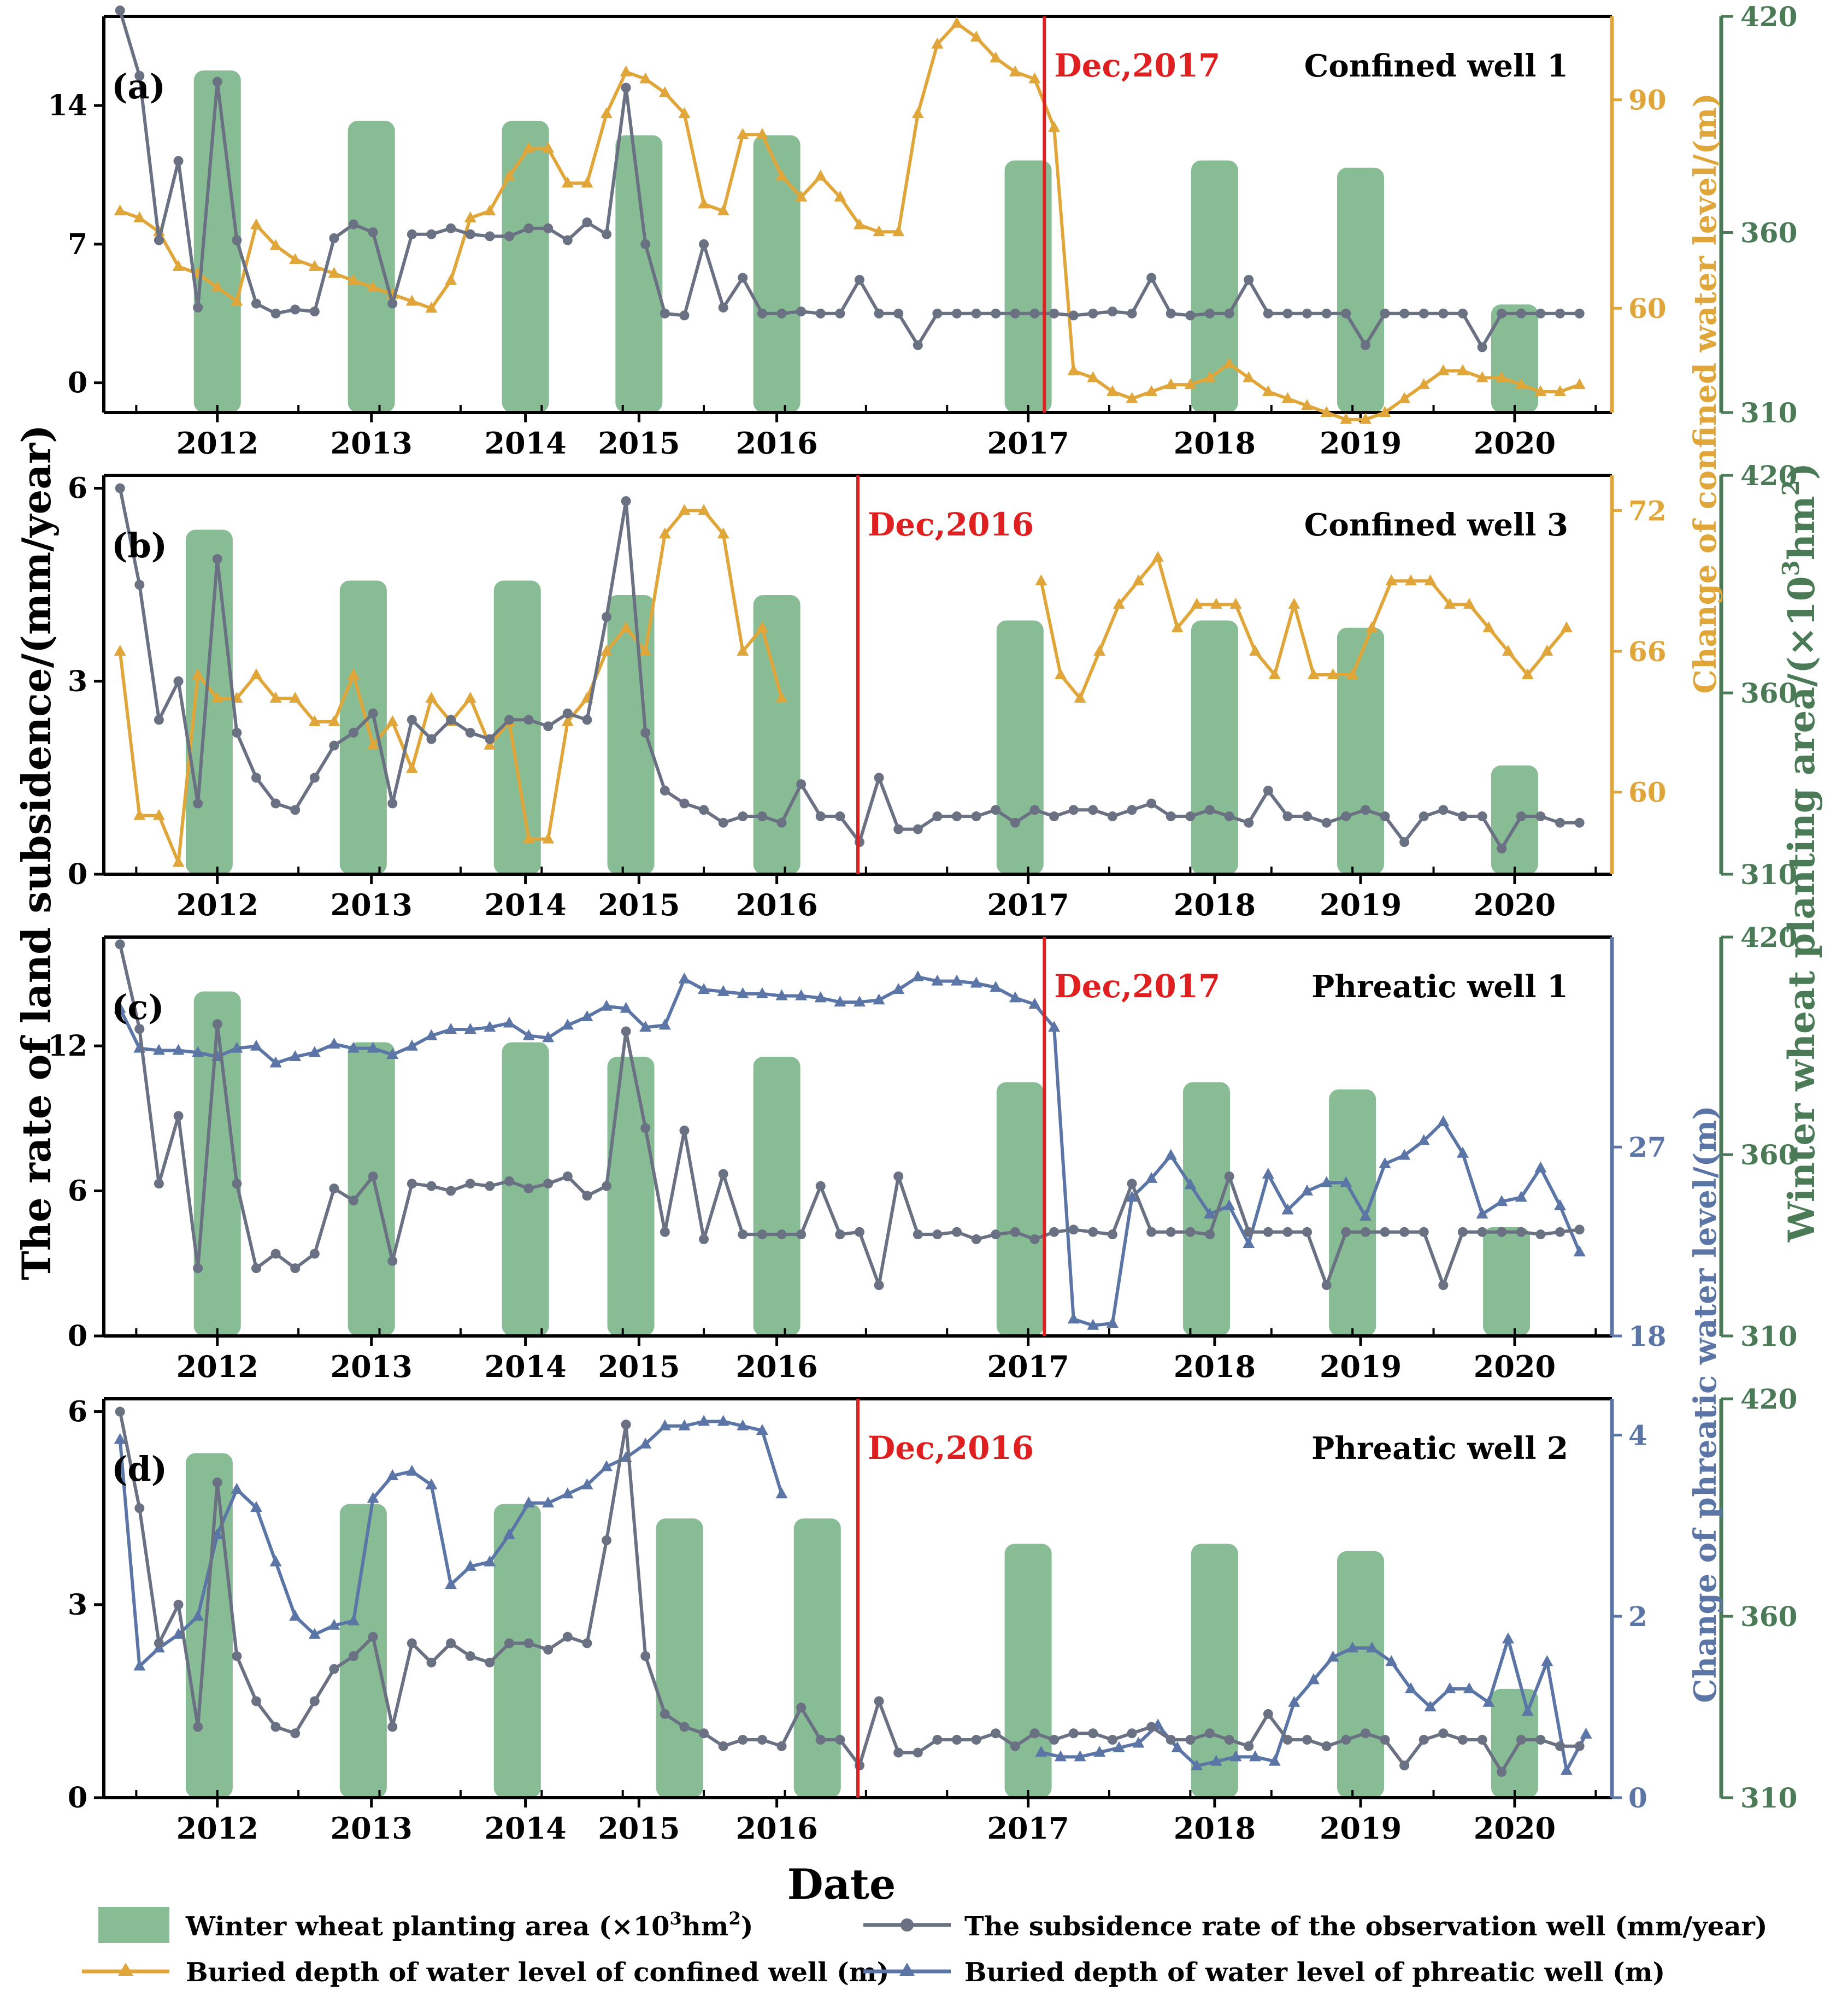  I want to click on panel-letter: (d), so click(139, 1469).